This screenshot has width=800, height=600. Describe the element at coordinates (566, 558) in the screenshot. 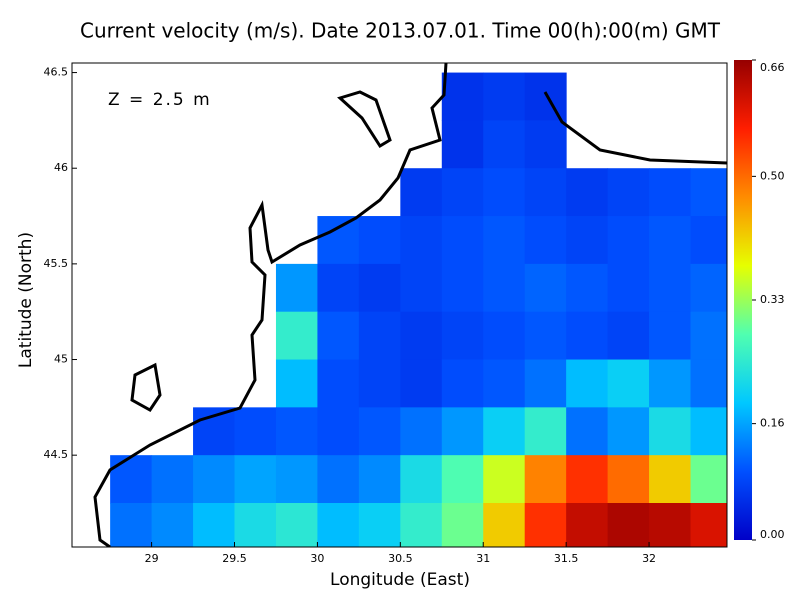

I see `x-tick-label: 31.5` at that location.